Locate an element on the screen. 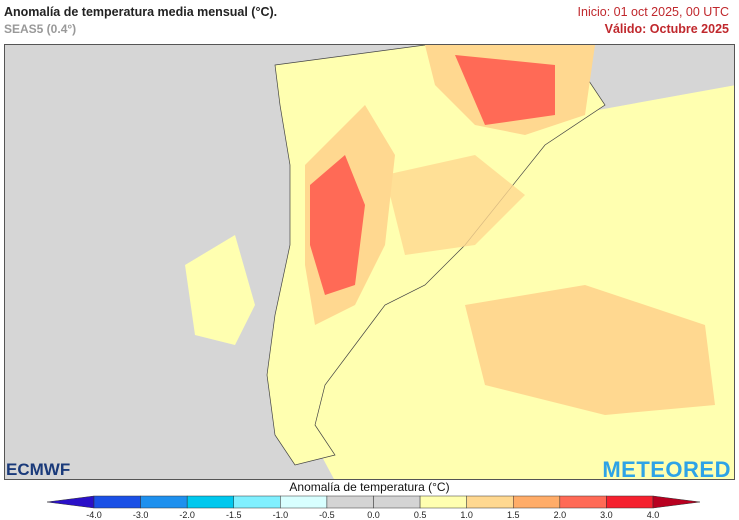  colorbar-tick-label: -3.0 is located at coordinates (140, 515).